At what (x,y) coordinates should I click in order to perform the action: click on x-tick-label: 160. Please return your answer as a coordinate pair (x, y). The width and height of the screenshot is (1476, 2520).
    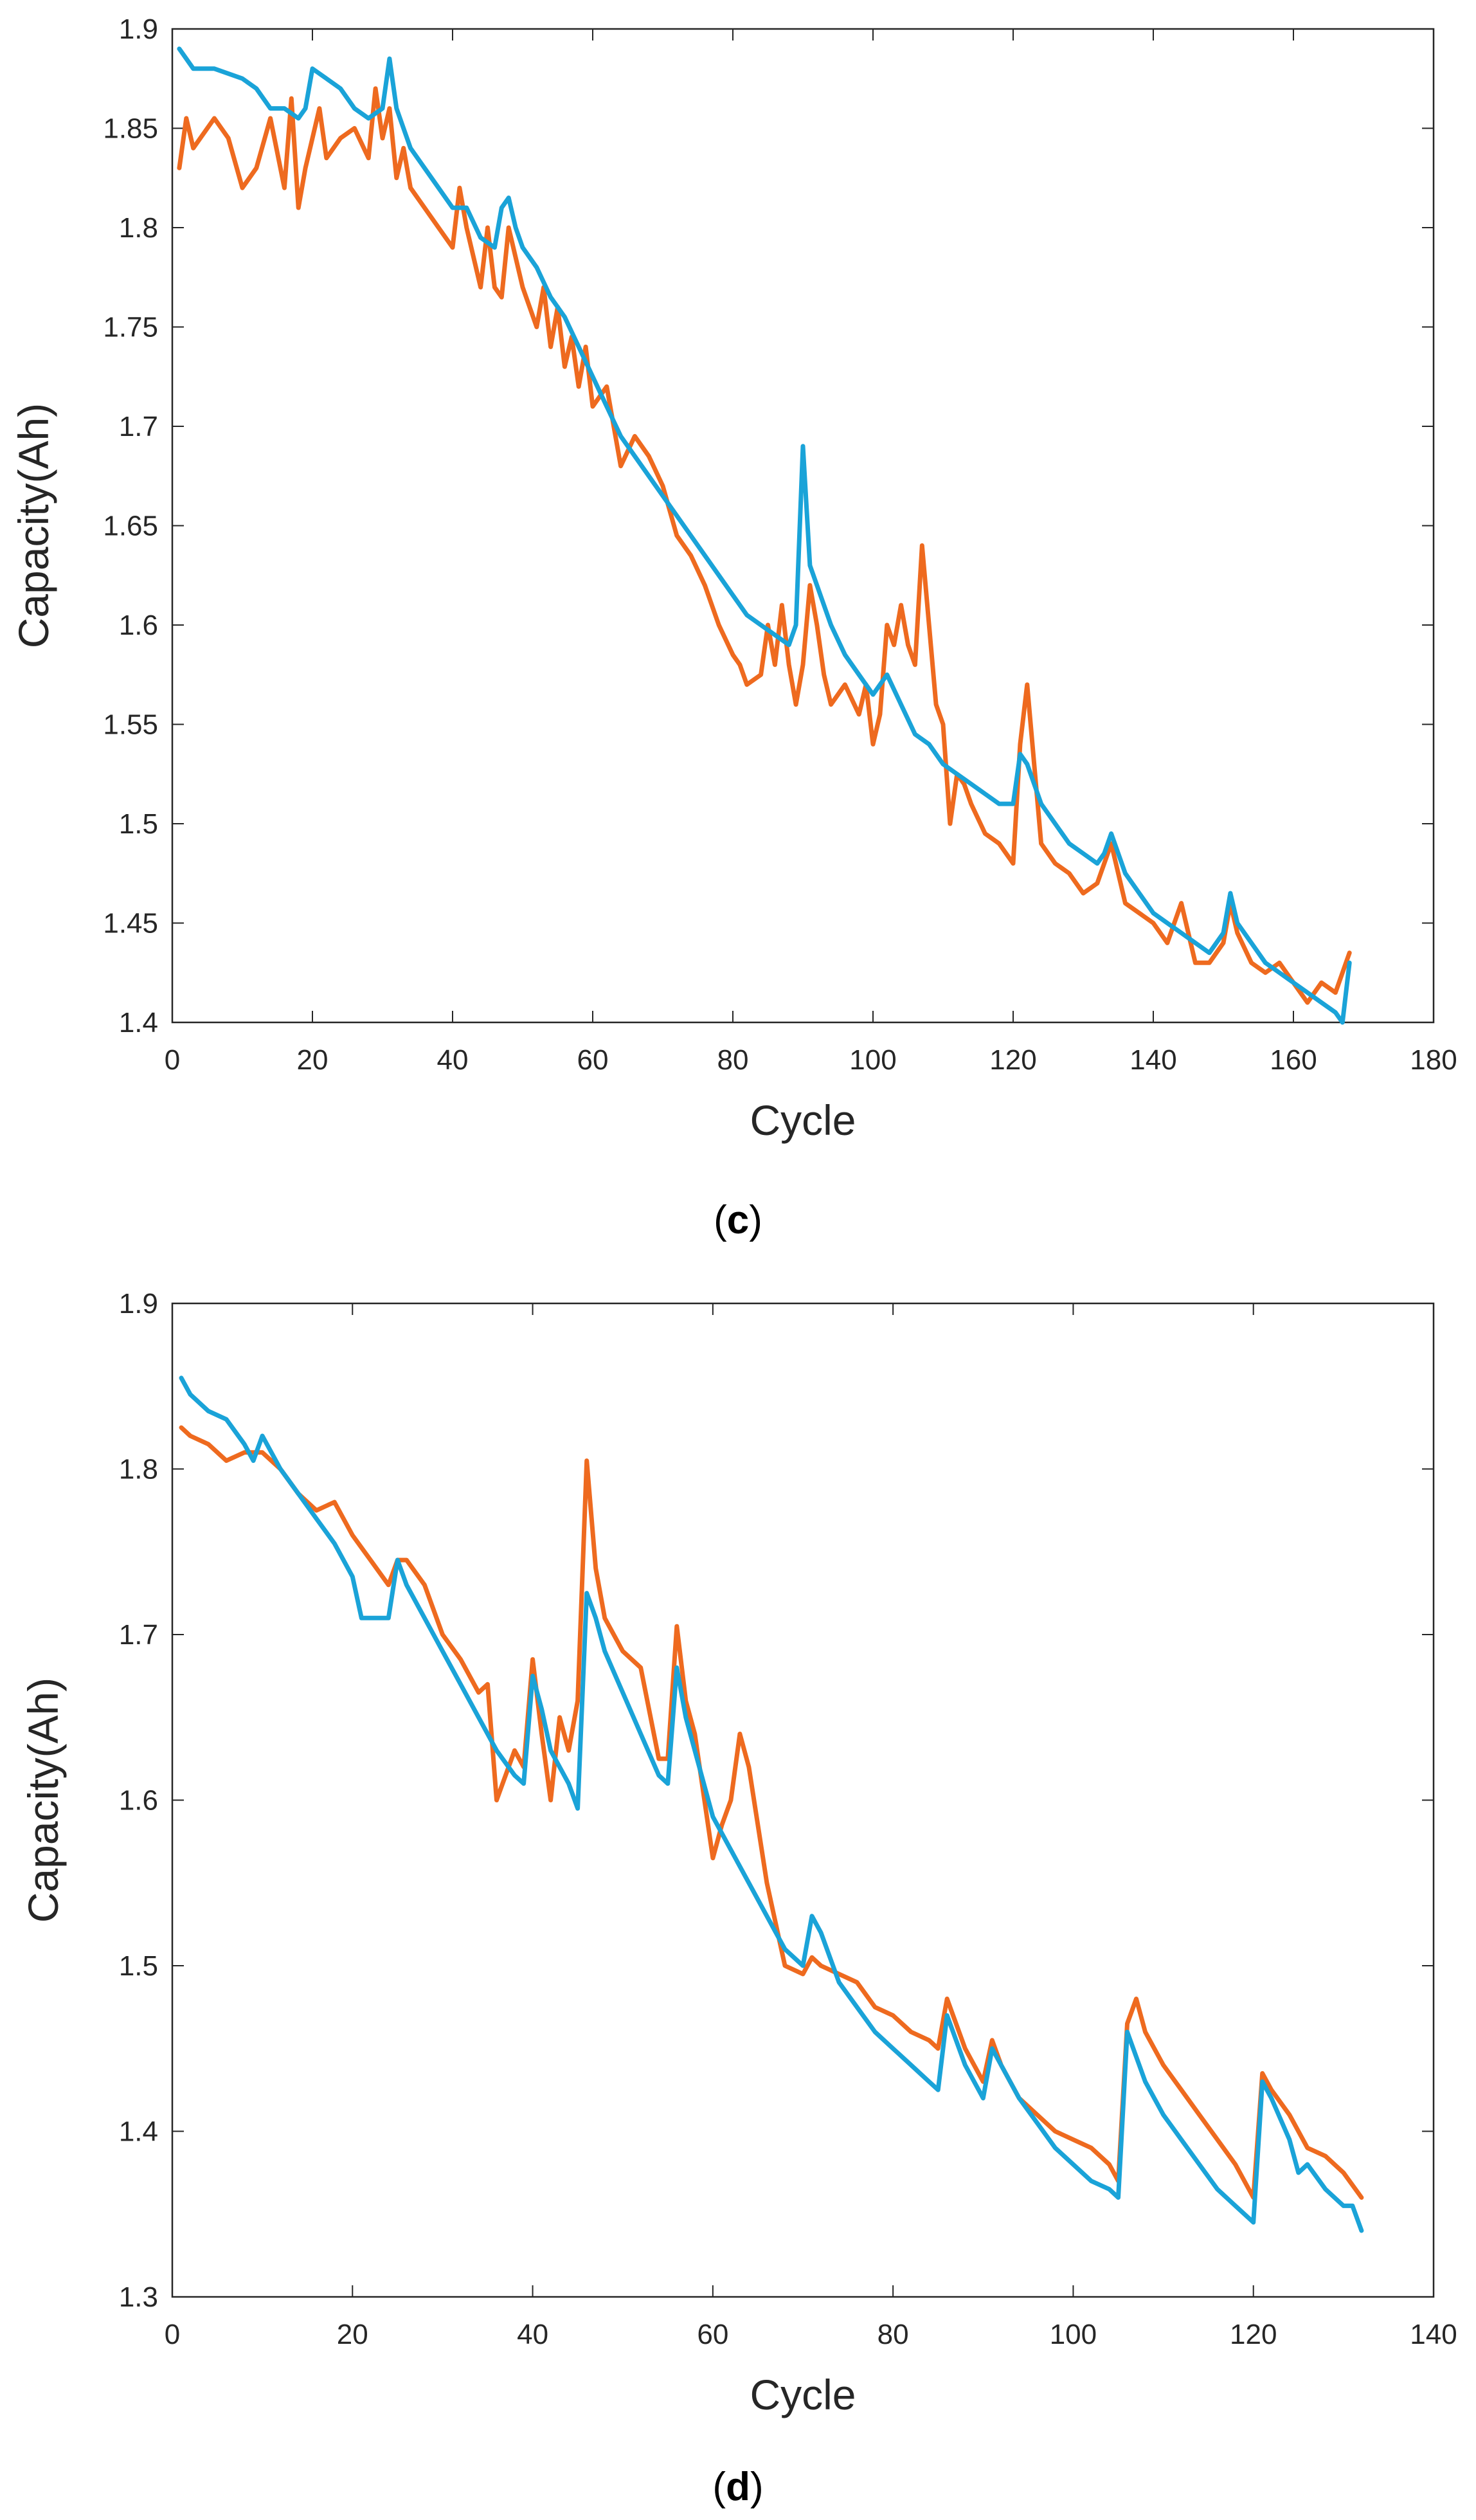
    Looking at the image, I should click on (1293, 1060).